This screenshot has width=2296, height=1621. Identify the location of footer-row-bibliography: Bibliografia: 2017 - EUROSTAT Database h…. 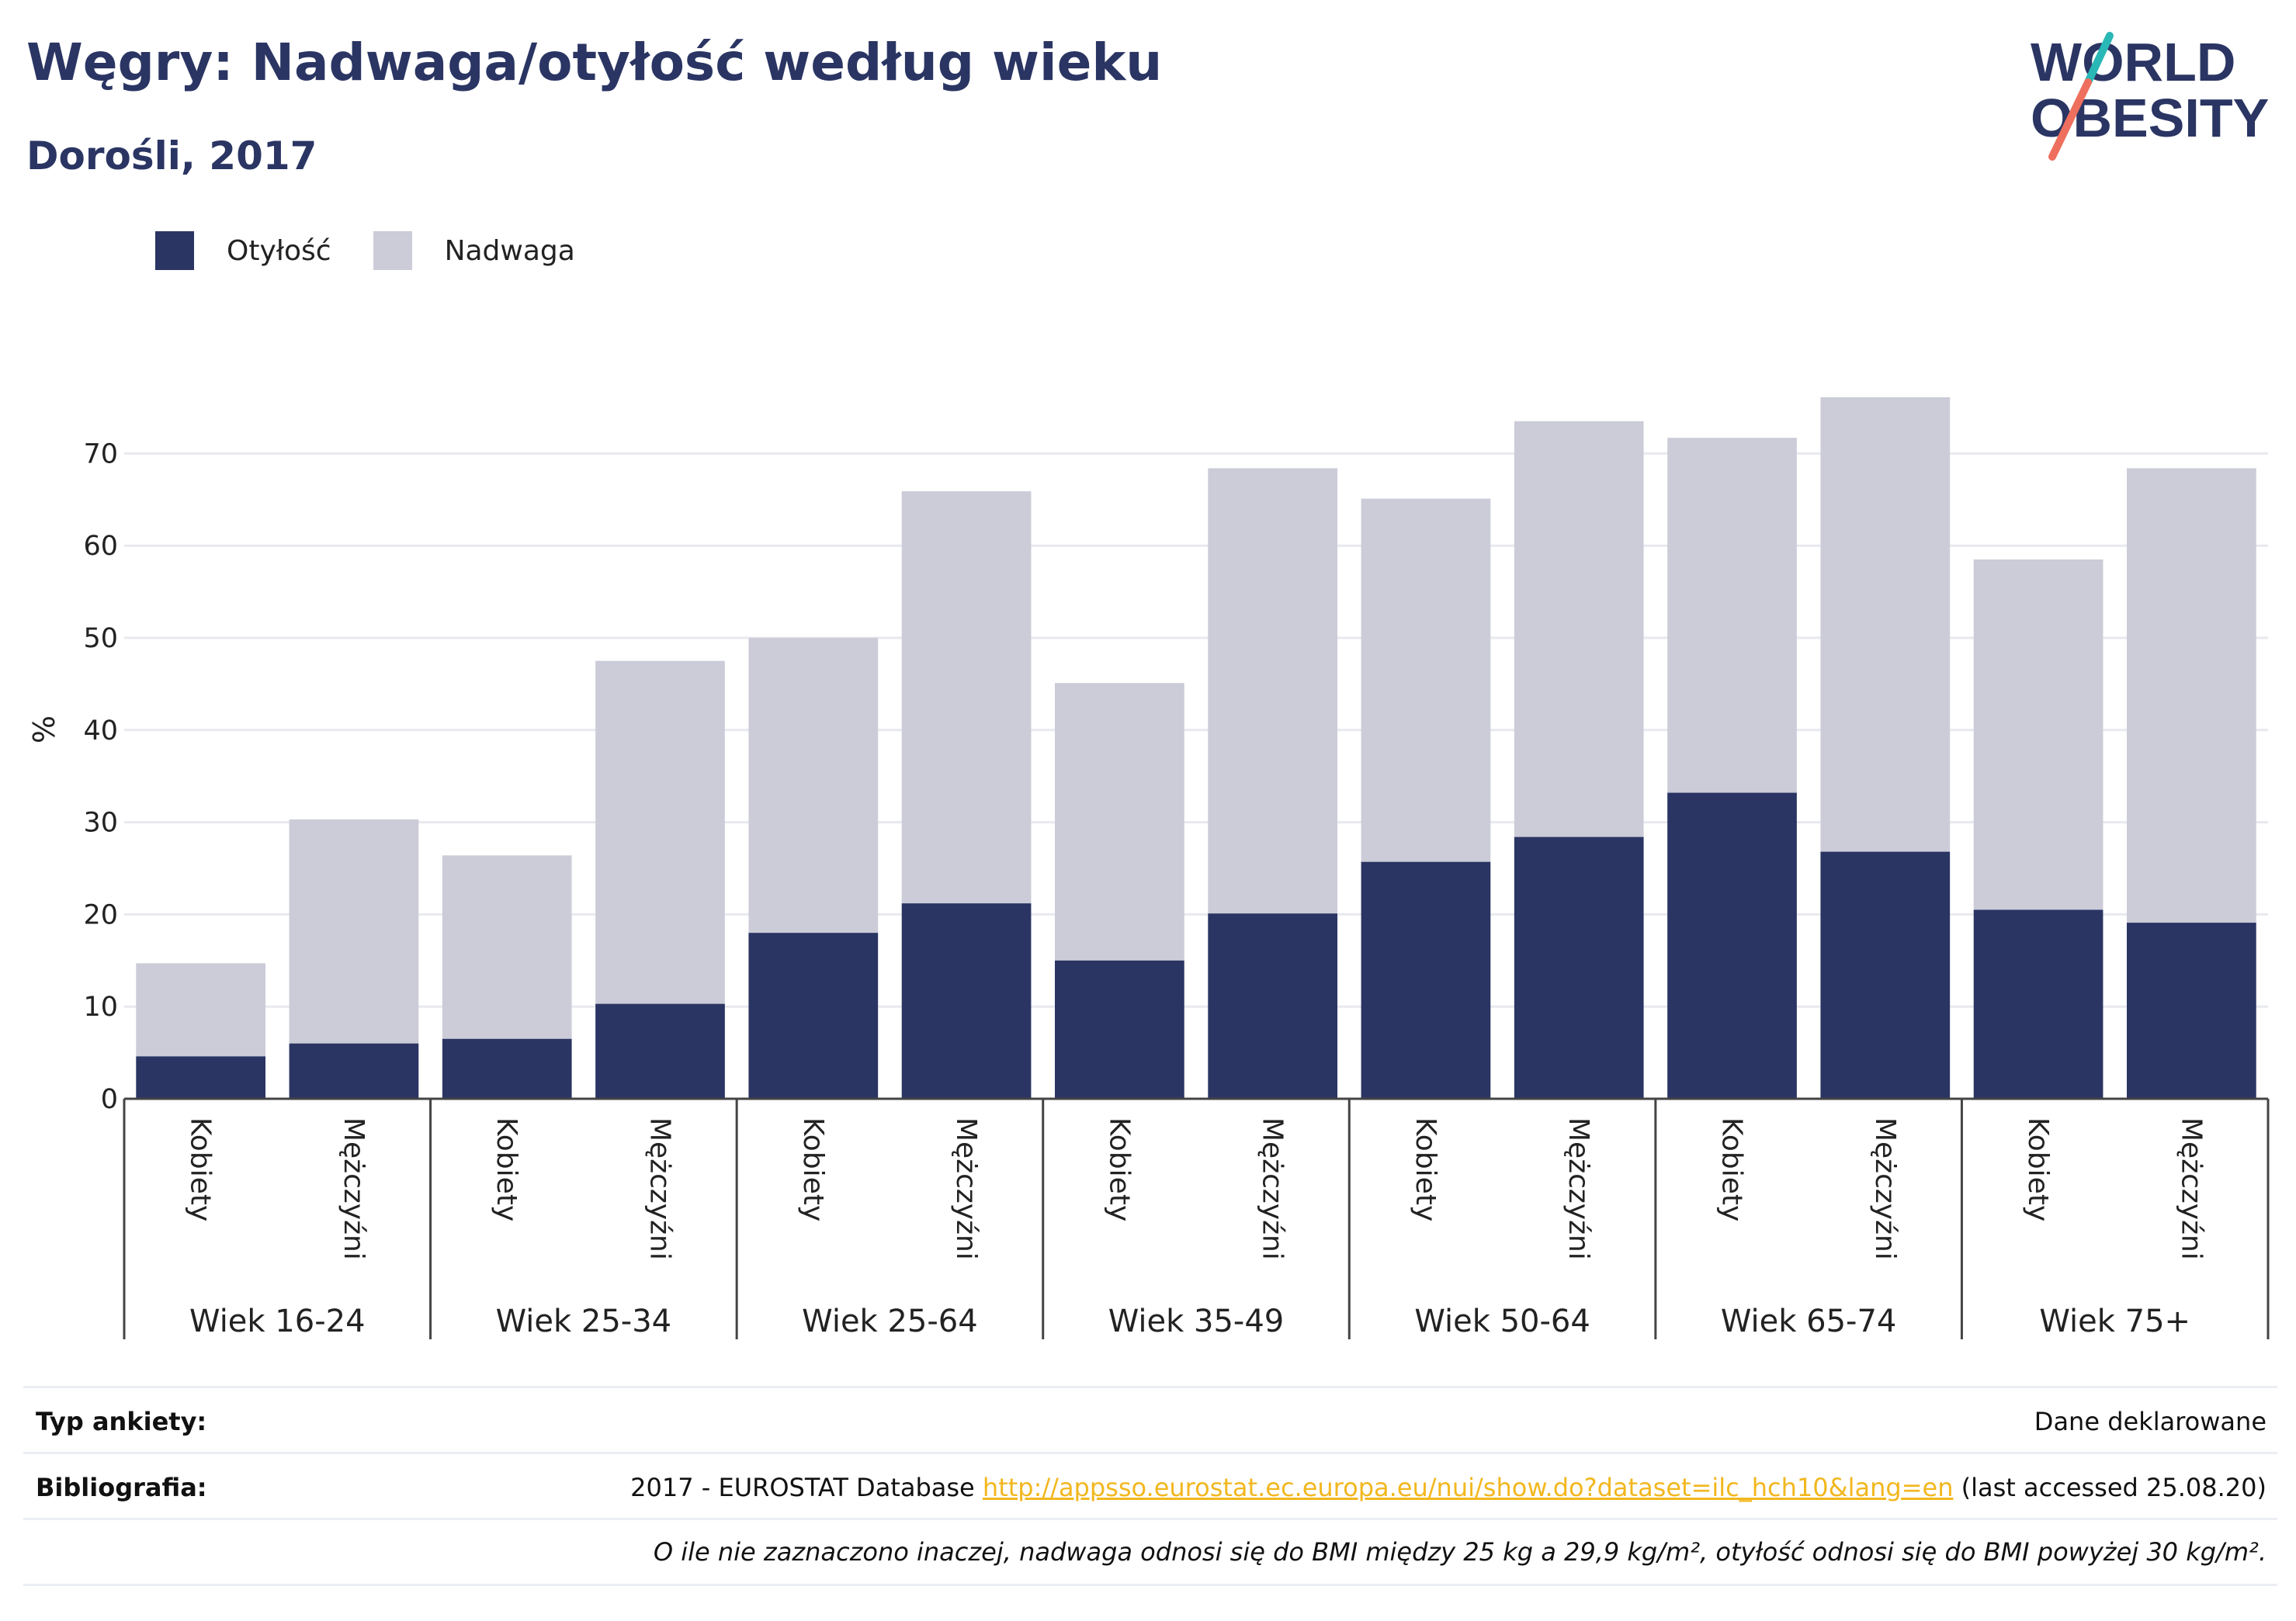
(1150, 1485).